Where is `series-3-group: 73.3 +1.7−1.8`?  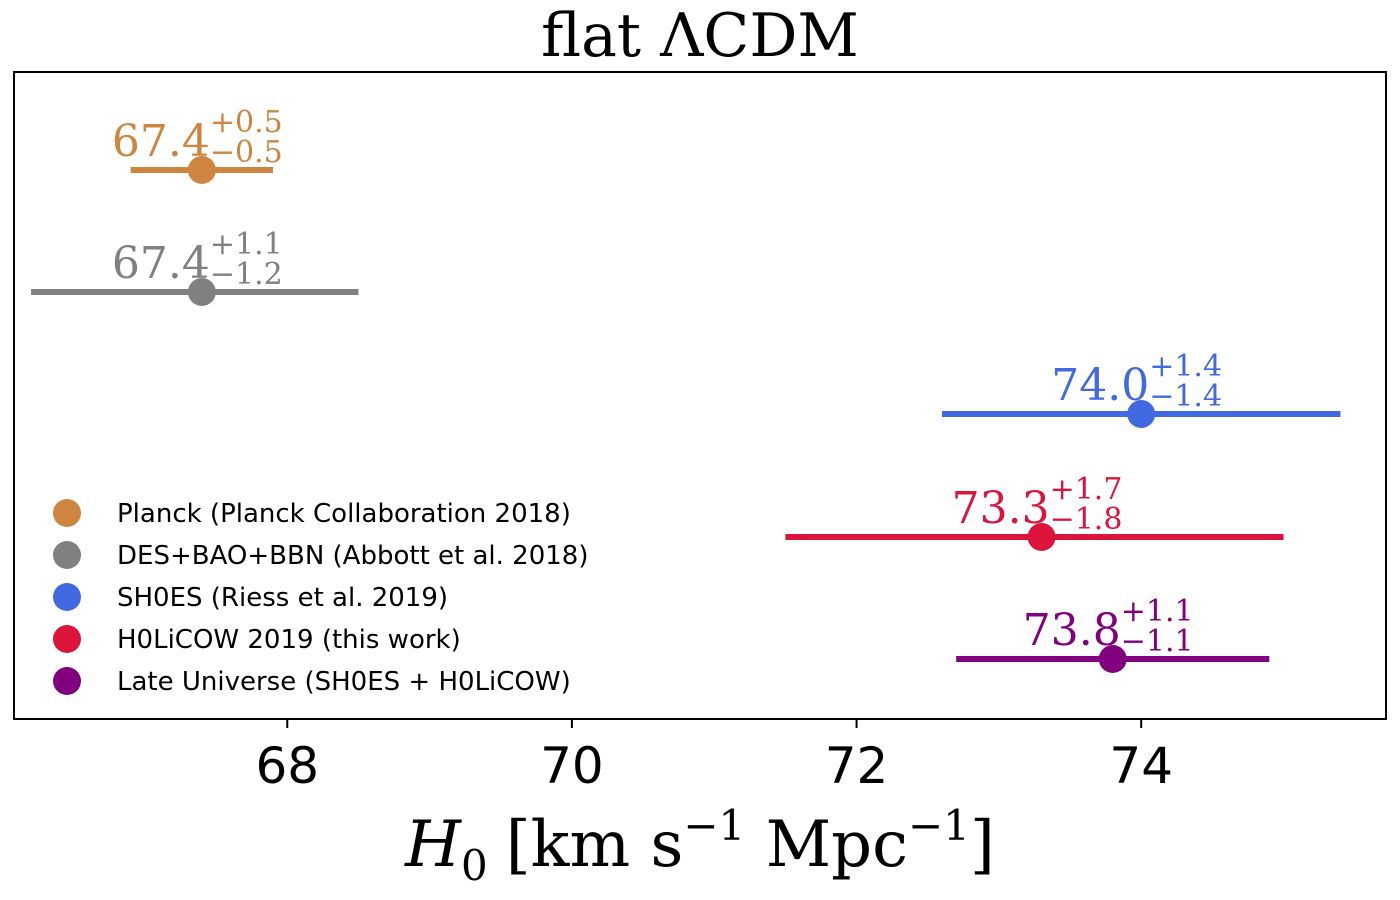 series-3-group: 73.3 +1.7−1.8 is located at coordinates (1034, 511).